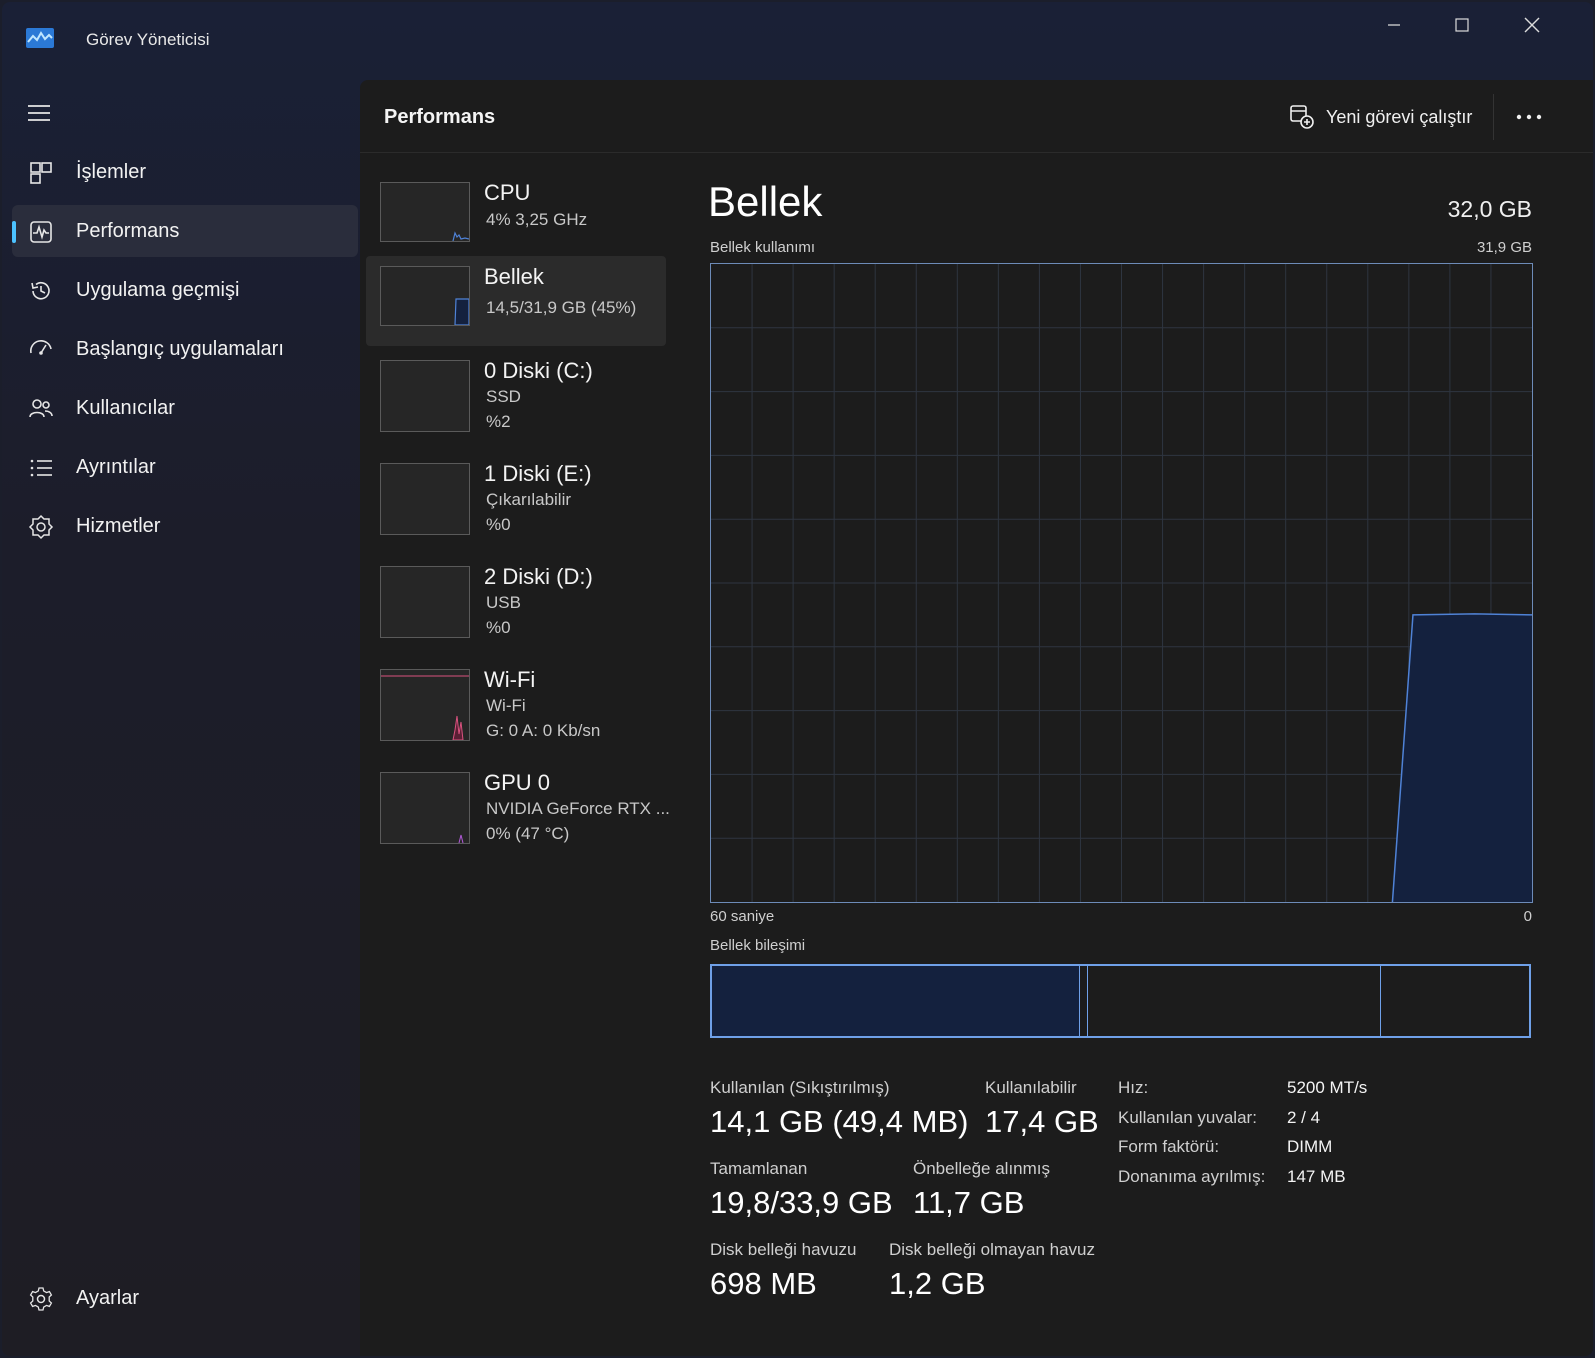  What do you see at coordinates (461, 311) in the screenshot?
I see `memory-mini-graph` at bounding box center [461, 311].